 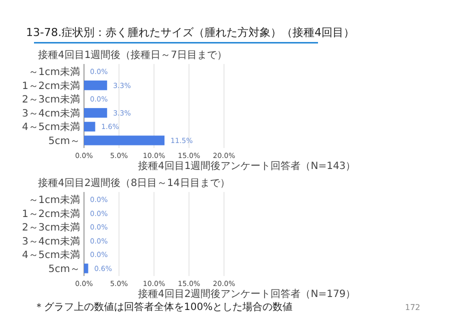 I want to click on text: 接種4回目2週間後アンケート回答者（N=179）, so click(x=247, y=294).